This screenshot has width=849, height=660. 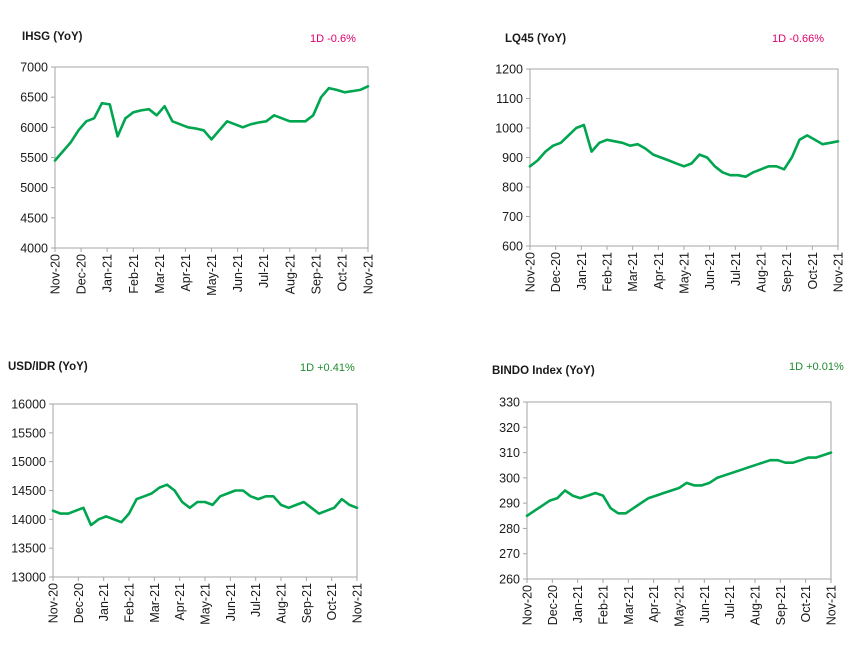 I want to click on y-tick-label: 15000, so click(x=28, y=462).